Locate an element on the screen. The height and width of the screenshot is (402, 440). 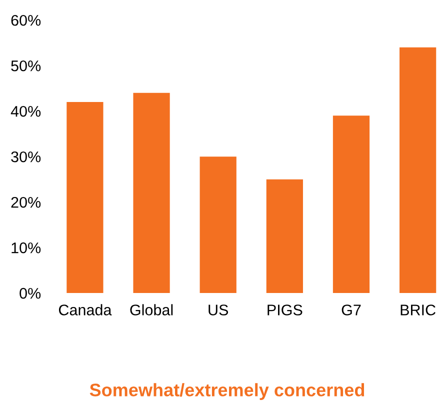
y-tick-label: 0% is located at coordinates (30, 293).